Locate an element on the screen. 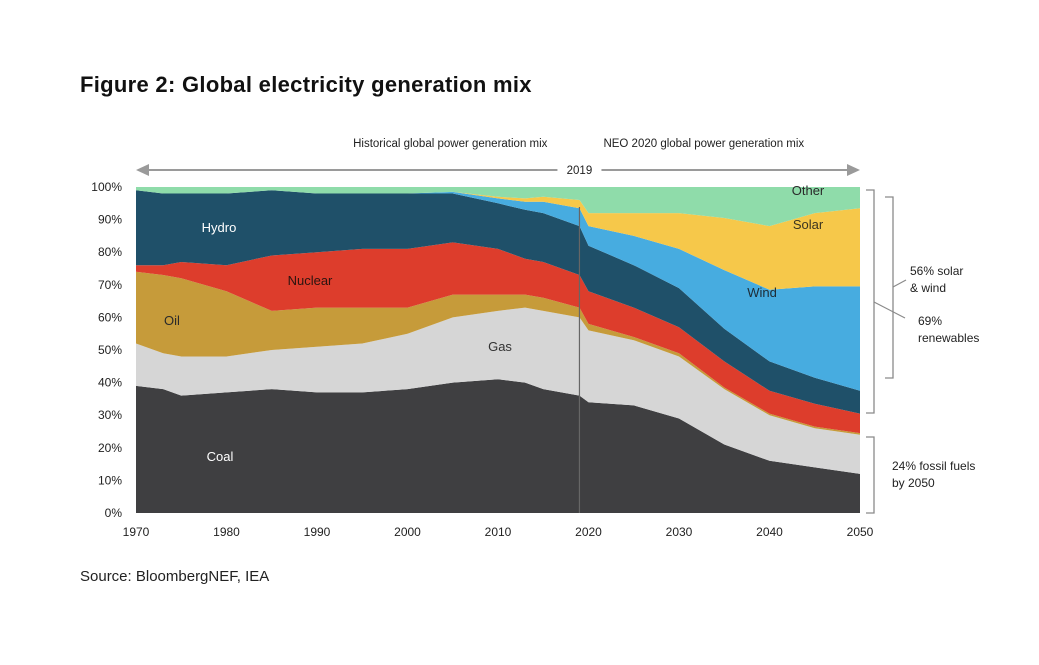 This screenshot has width=1039, height=665. series-label-oil: Oil is located at coordinates (172, 320).